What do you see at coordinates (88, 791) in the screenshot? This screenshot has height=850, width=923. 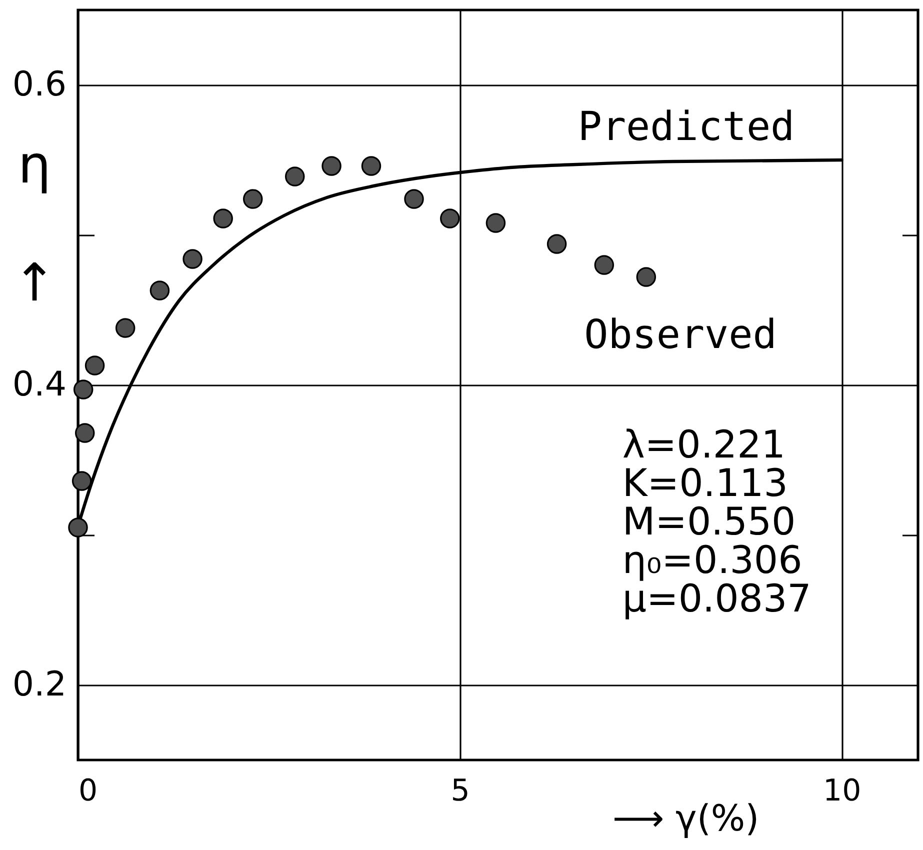 I see `x-tick-label: 0` at bounding box center [88, 791].